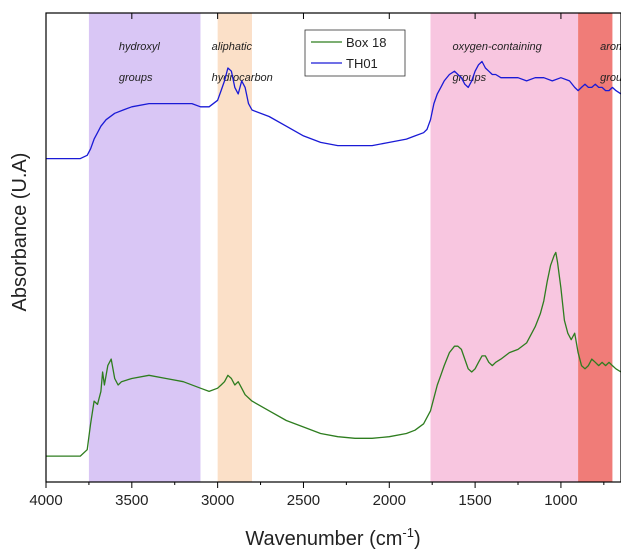  I want to click on band-label-2-line2: groups, so click(469, 78).